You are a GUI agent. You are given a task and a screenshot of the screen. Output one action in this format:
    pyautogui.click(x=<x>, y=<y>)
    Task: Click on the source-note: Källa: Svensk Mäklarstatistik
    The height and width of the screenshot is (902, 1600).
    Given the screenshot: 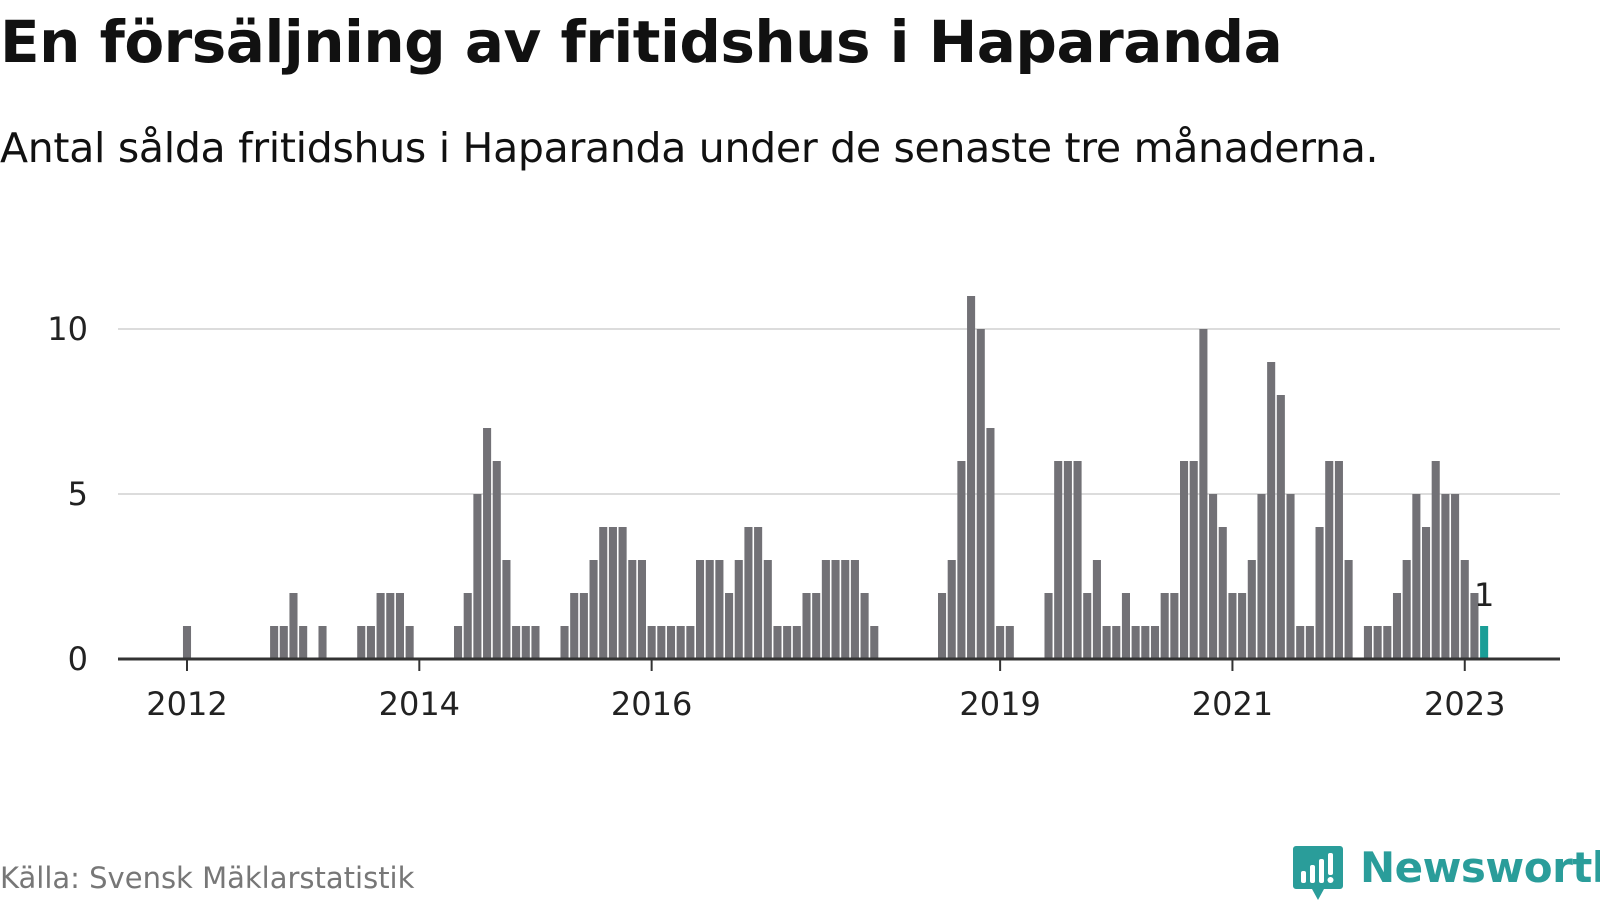 What is the action you would take?
    pyautogui.click(x=207, y=878)
    